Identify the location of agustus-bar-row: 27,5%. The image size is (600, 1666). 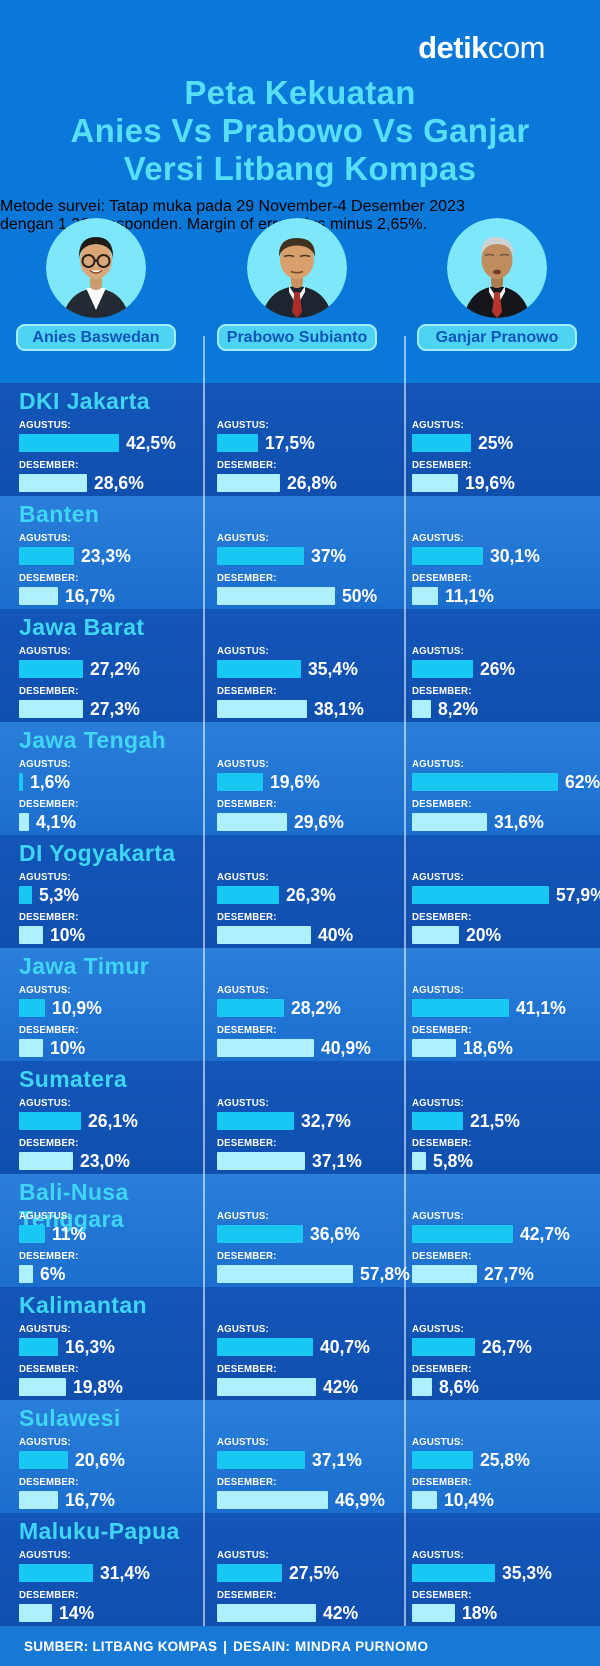
(311, 1572).